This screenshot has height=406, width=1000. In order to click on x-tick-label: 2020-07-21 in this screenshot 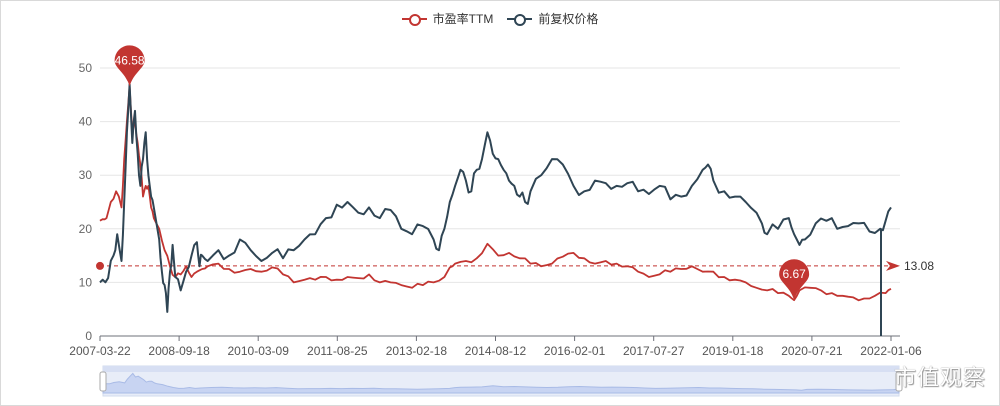, I will do `click(812, 351)`.